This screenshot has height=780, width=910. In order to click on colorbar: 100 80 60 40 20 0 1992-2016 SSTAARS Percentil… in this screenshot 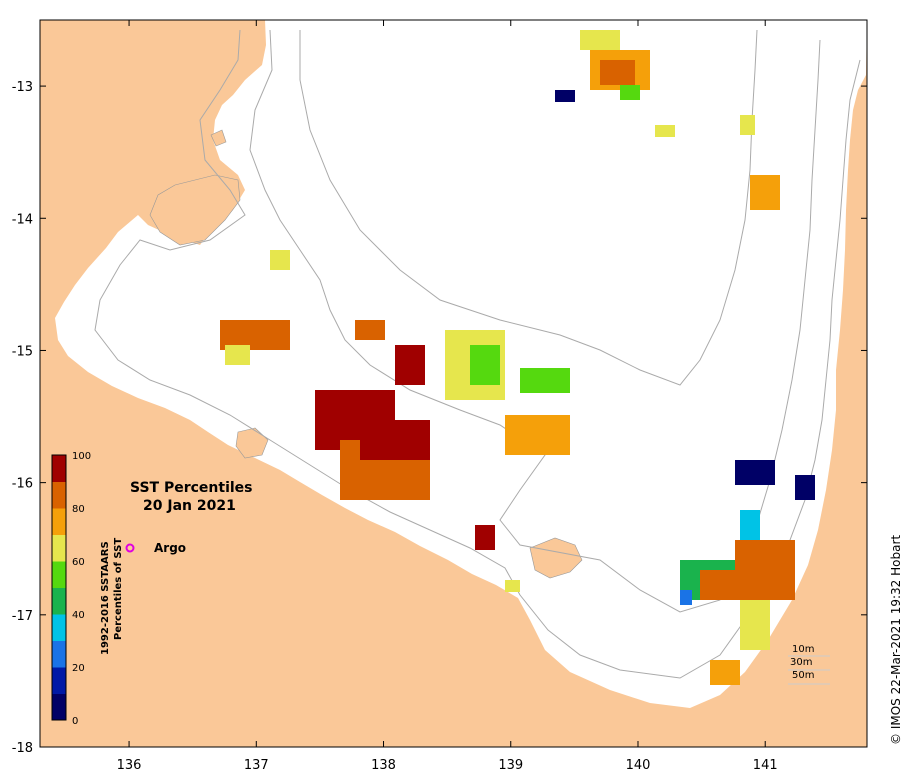, I will do `click(87, 589)`.